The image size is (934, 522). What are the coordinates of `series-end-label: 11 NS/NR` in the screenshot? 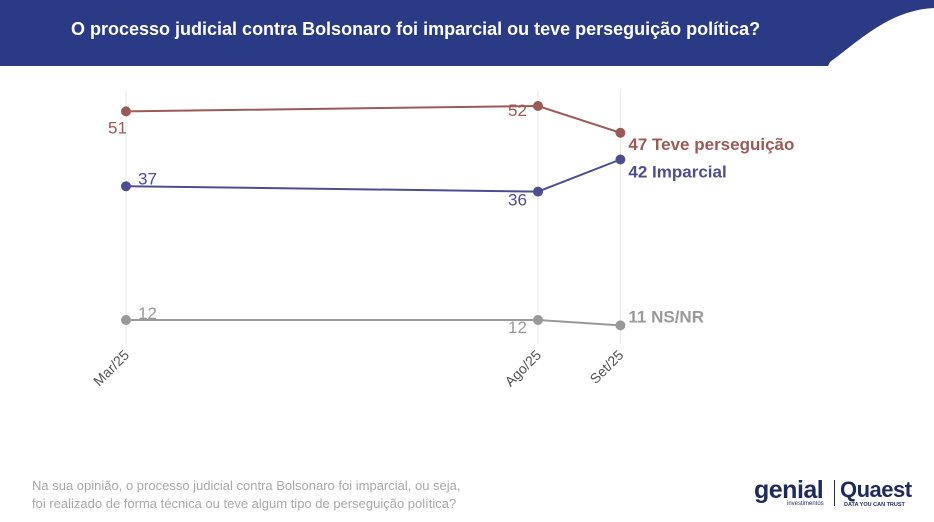 It's located at (666, 316).